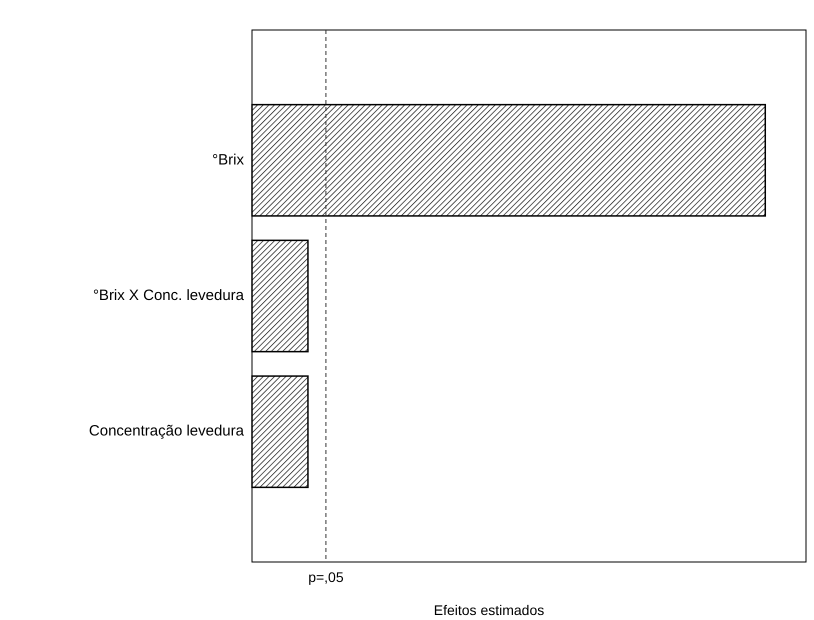 The width and height of the screenshot is (814, 620). Describe the element at coordinates (489, 610) in the screenshot. I see `x-axis-title: Efeitos estimados` at that location.